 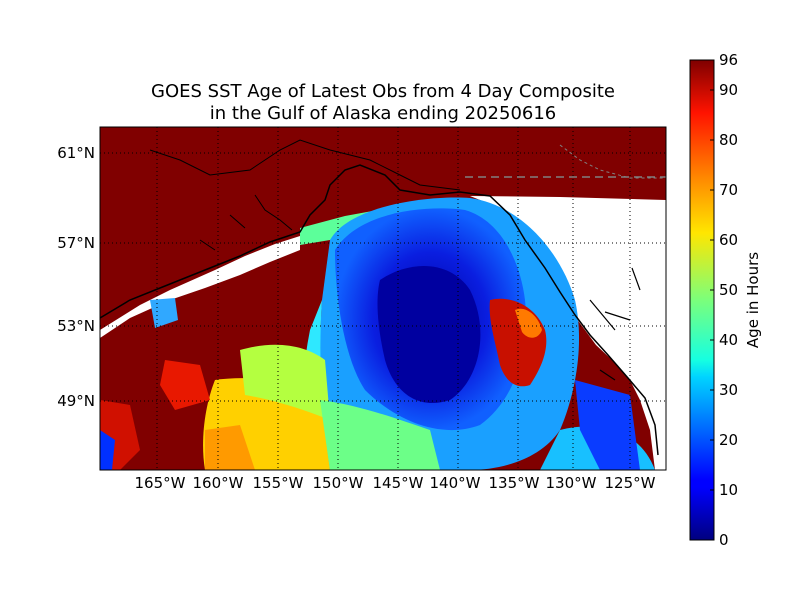 What do you see at coordinates (230, 447) in the screenshot?
I see `swath-orange-south` at bounding box center [230, 447].